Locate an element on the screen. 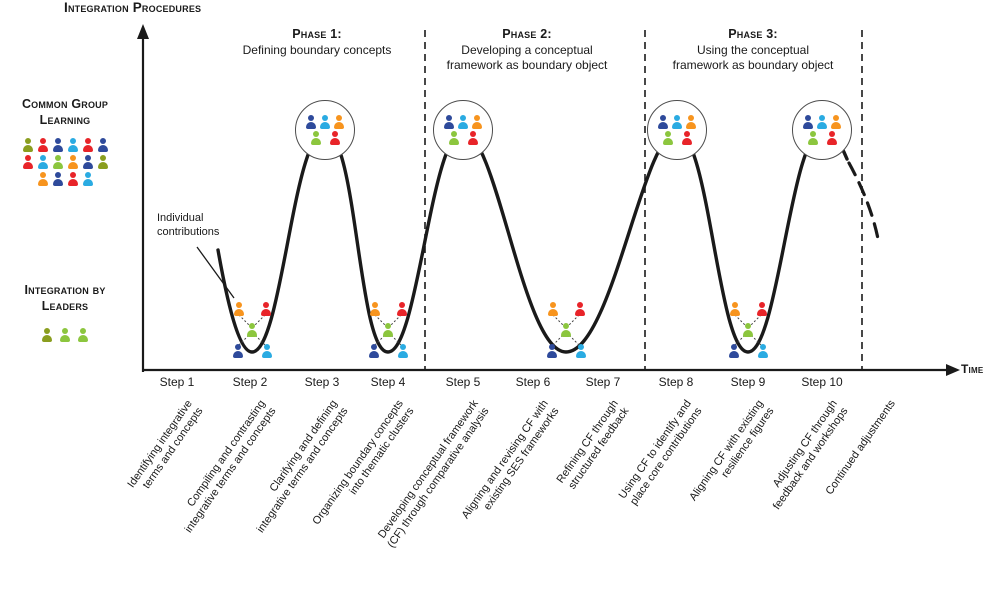 The image size is (1000, 589). step-2-label: Step 2 is located at coordinates (250, 382).